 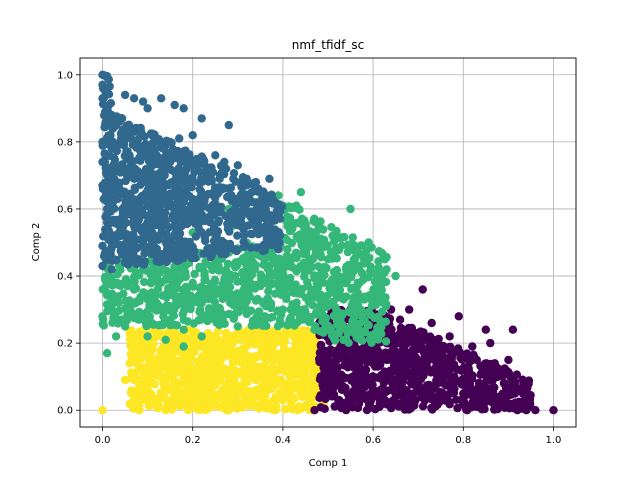 I want to click on y-axis-label: Comp 2, so click(x=36, y=242).